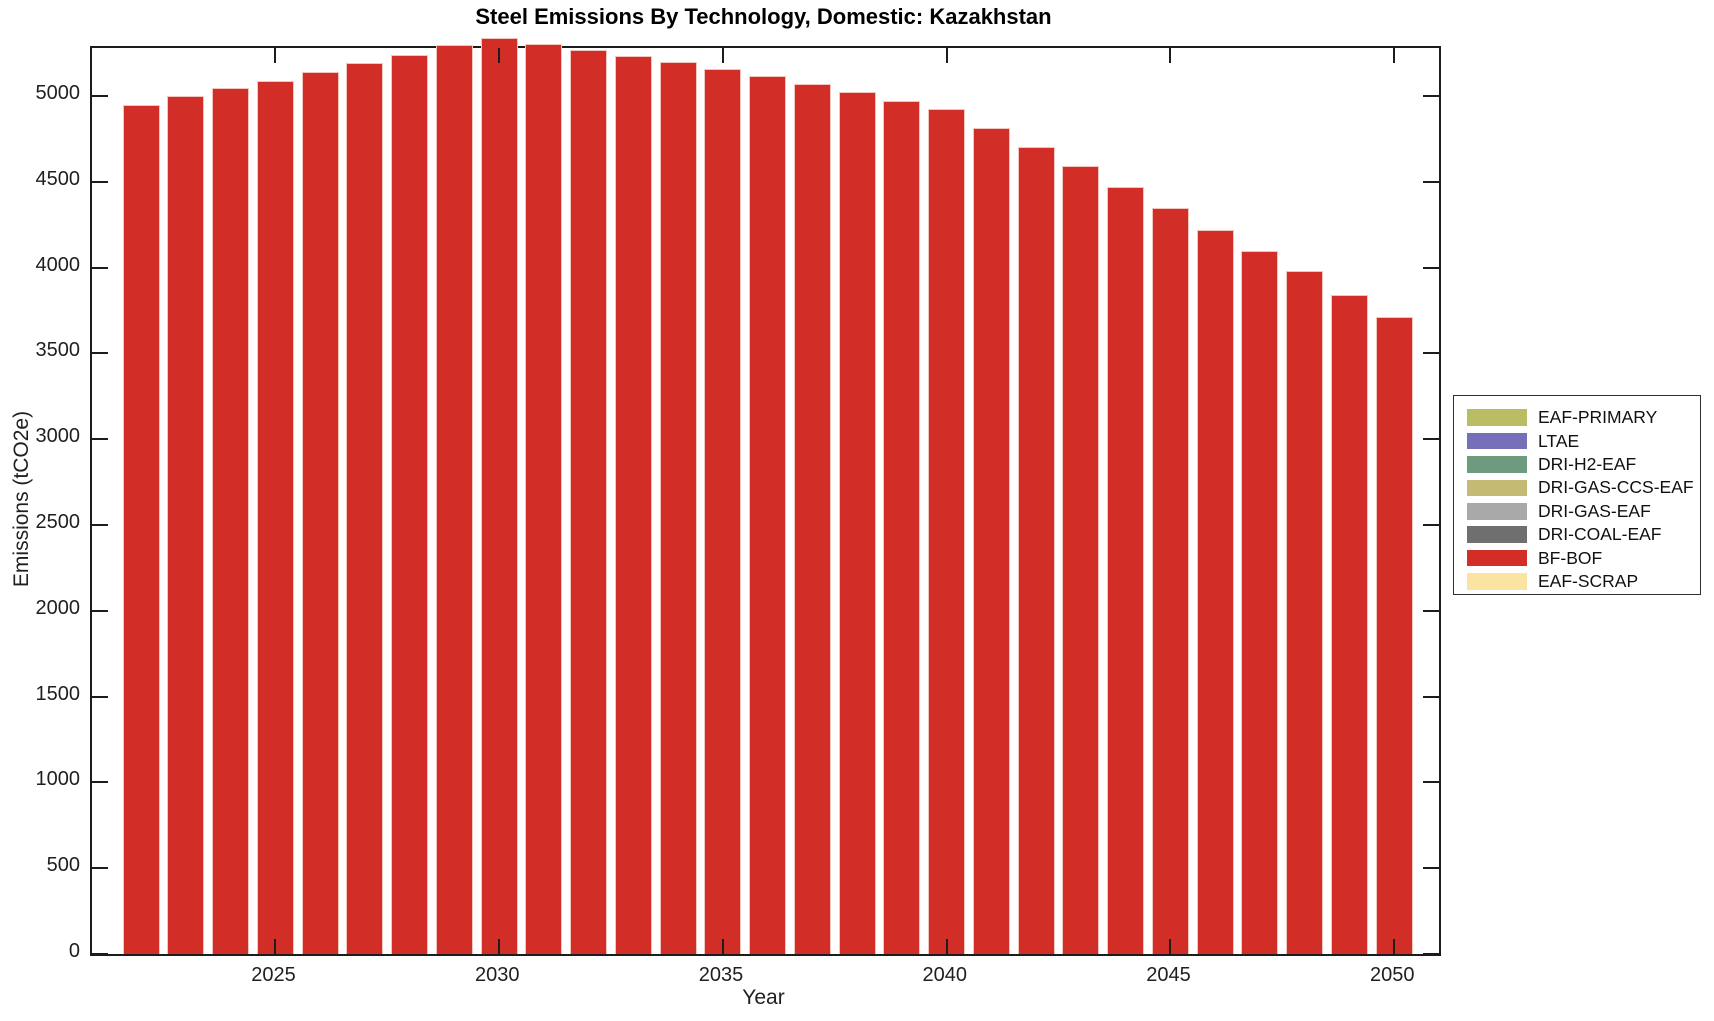  What do you see at coordinates (58, 93) in the screenshot?
I see `y-tick-label: 5000` at bounding box center [58, 93].